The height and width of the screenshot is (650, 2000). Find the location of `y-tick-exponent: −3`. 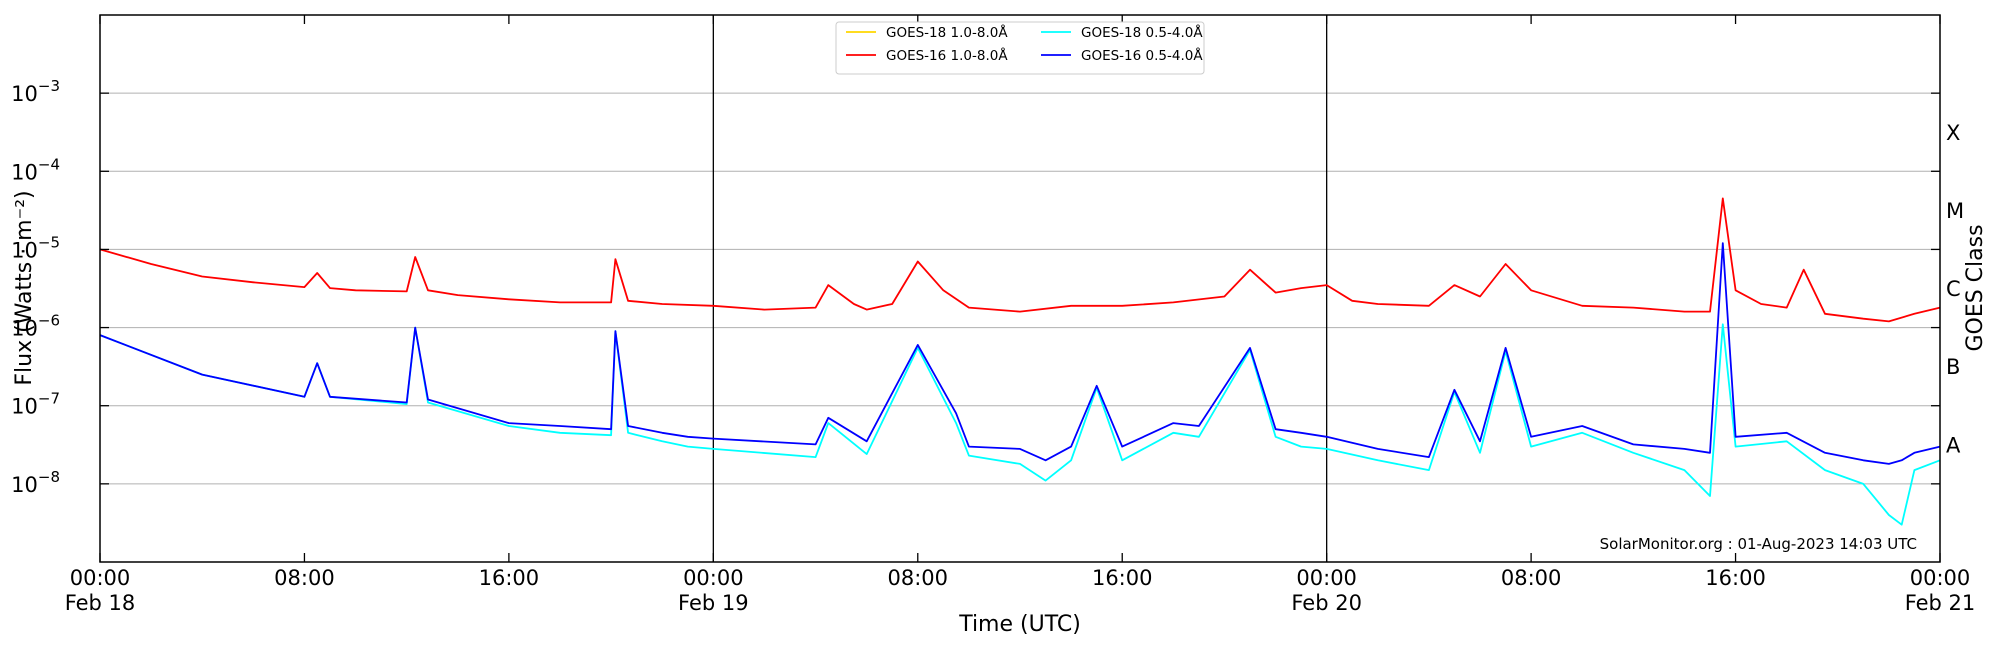

y-tick-exponent: −3 is located at coordinates (49, 86).